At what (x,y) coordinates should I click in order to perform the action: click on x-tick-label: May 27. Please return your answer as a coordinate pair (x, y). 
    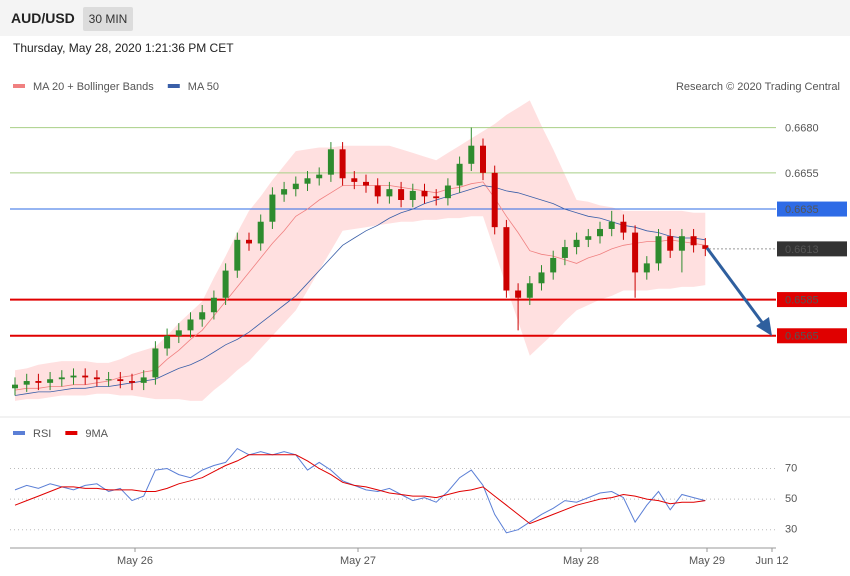
    Looking at the image, I should click on (358, 561).